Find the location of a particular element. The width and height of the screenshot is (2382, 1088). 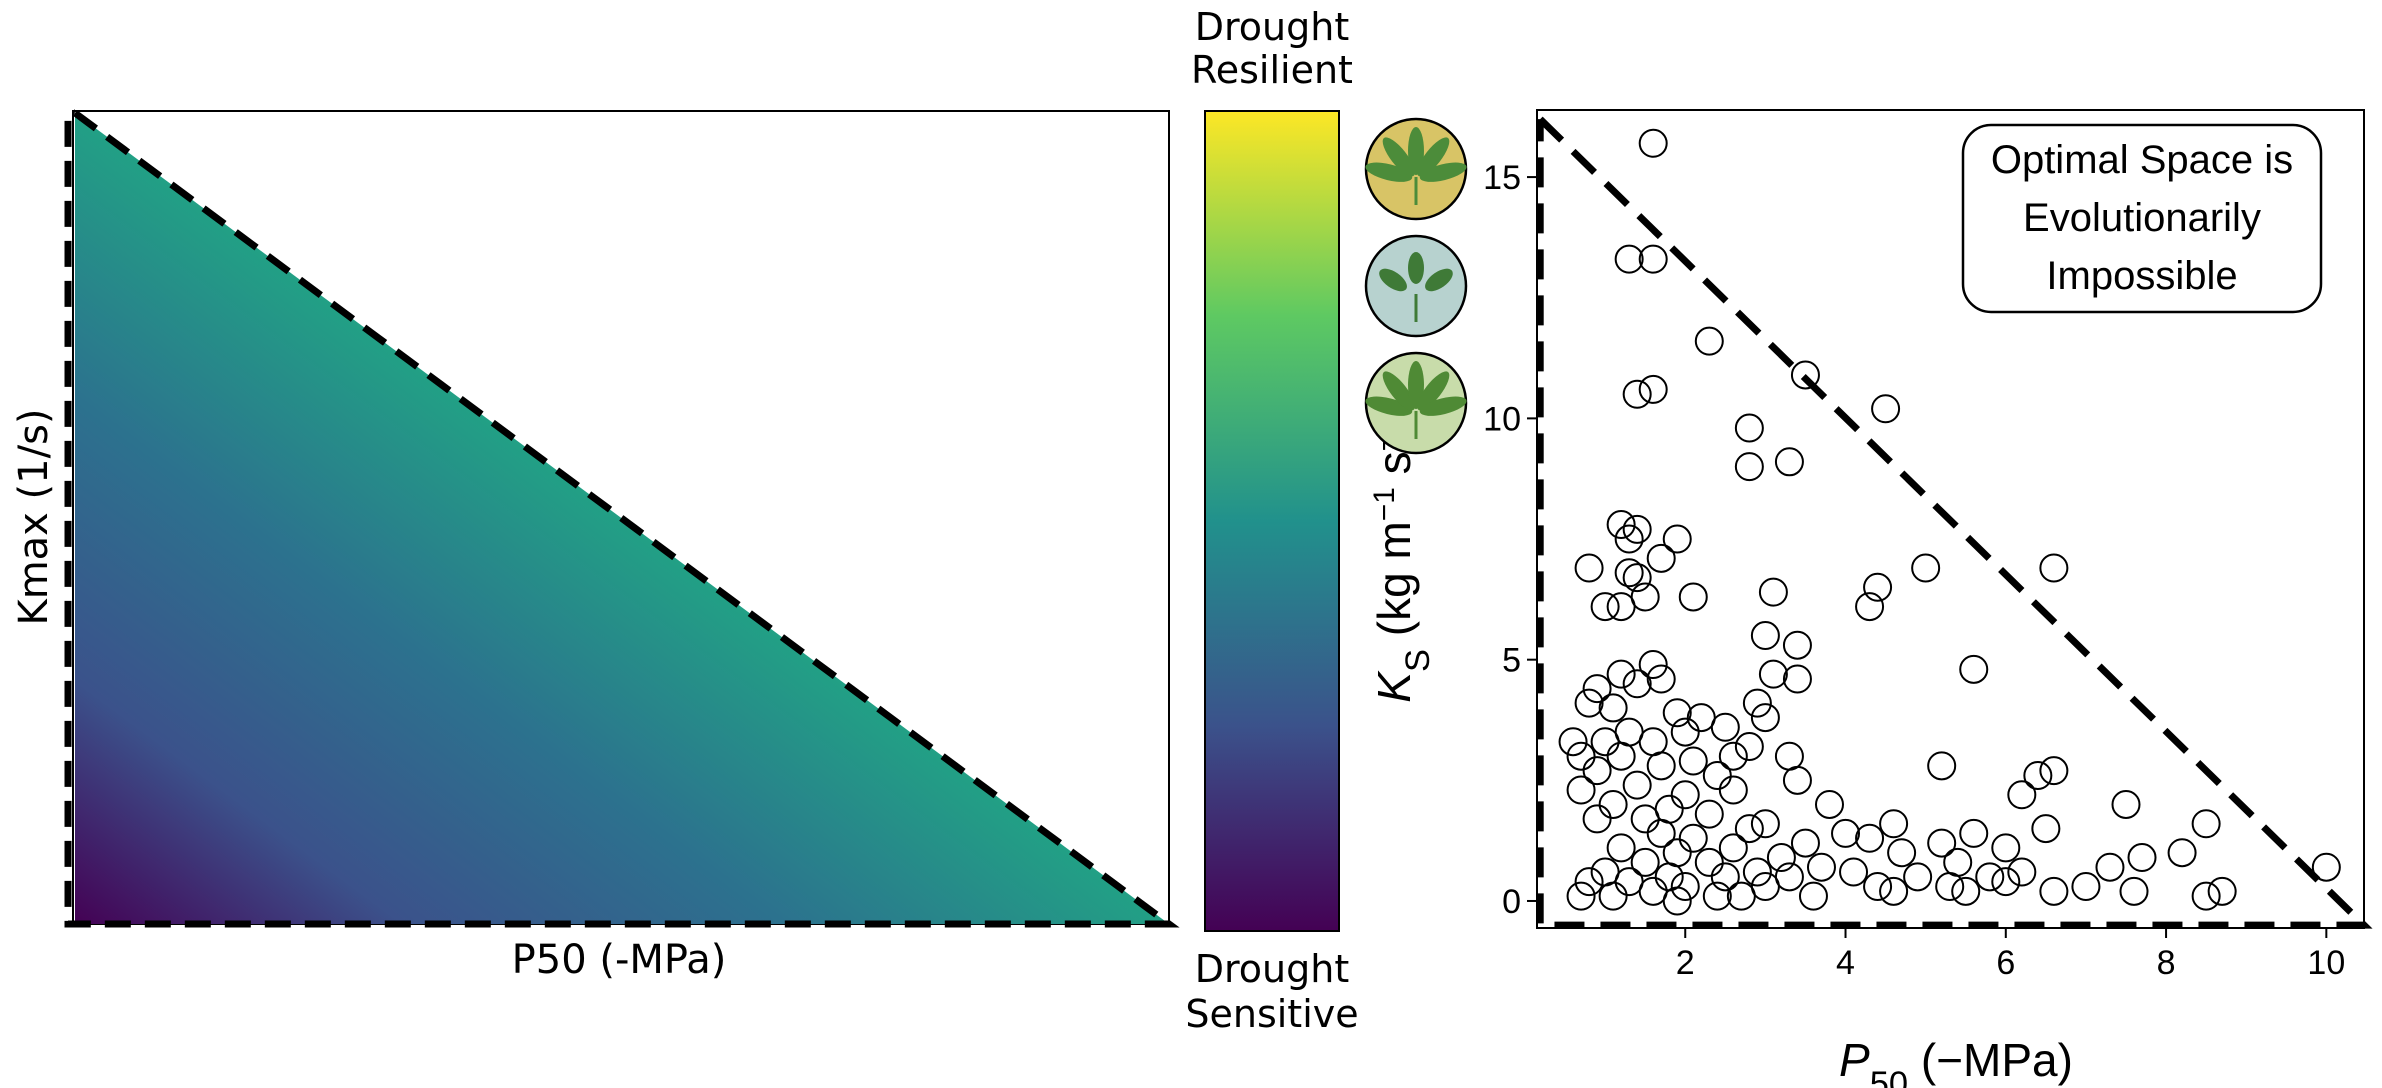

label-part: P is located at coordinates (1854, 1060).